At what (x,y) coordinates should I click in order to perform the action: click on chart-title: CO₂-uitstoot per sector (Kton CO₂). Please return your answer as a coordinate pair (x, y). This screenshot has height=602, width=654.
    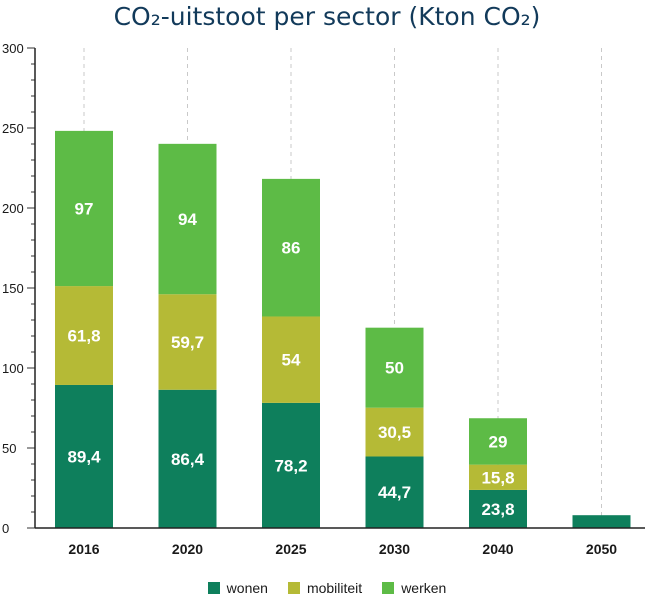
    Looking at the image, I should click on (327, 16).